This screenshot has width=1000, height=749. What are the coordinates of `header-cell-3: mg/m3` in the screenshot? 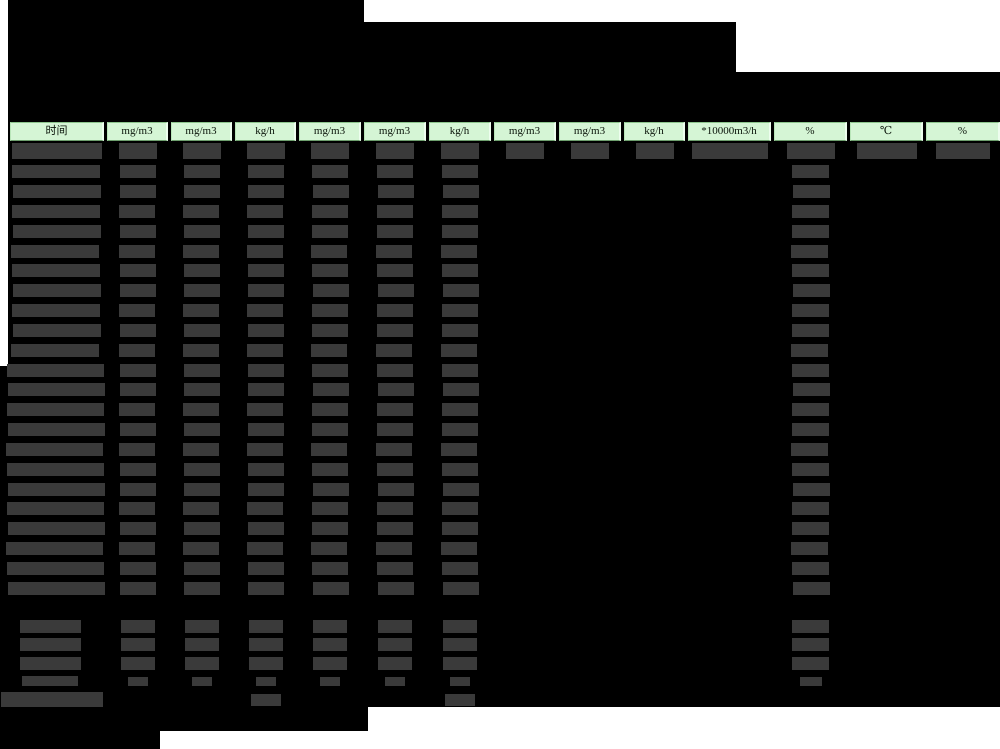 It's located at (201, 131).